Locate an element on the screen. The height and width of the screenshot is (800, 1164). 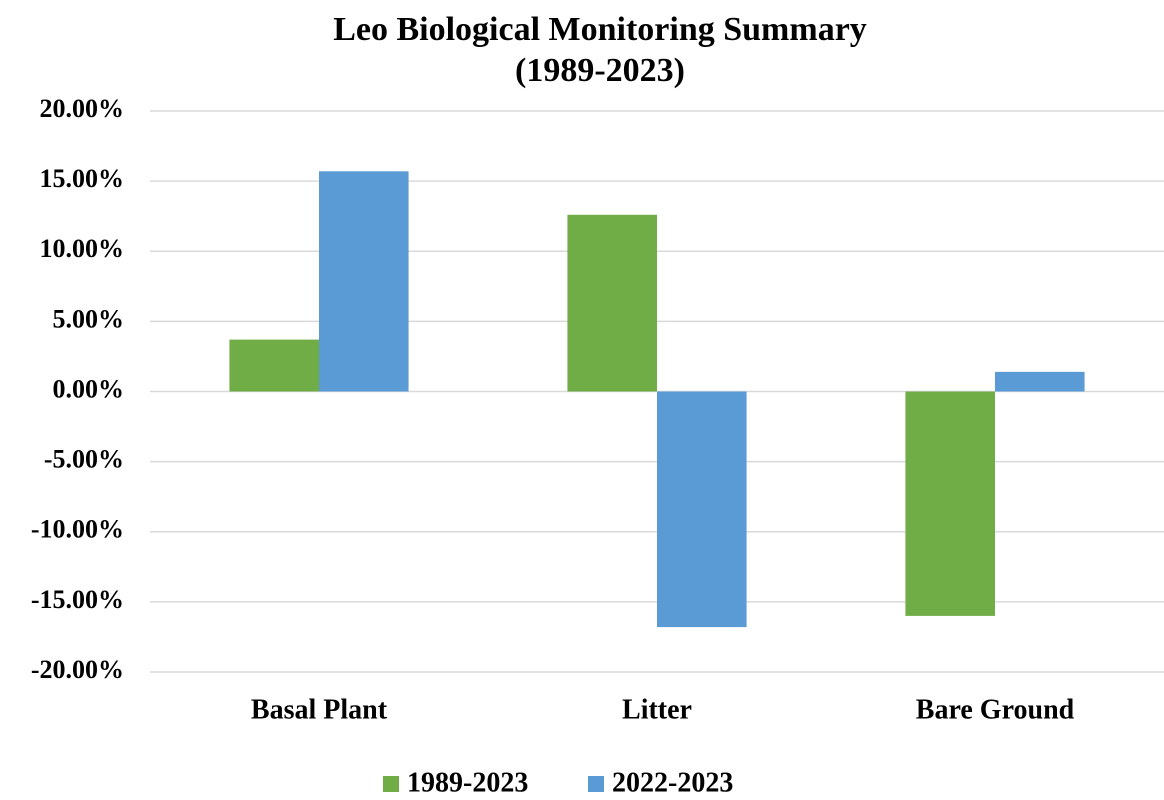
chart-subtitle: (1989-2023) is located at coordinates (600, 70).